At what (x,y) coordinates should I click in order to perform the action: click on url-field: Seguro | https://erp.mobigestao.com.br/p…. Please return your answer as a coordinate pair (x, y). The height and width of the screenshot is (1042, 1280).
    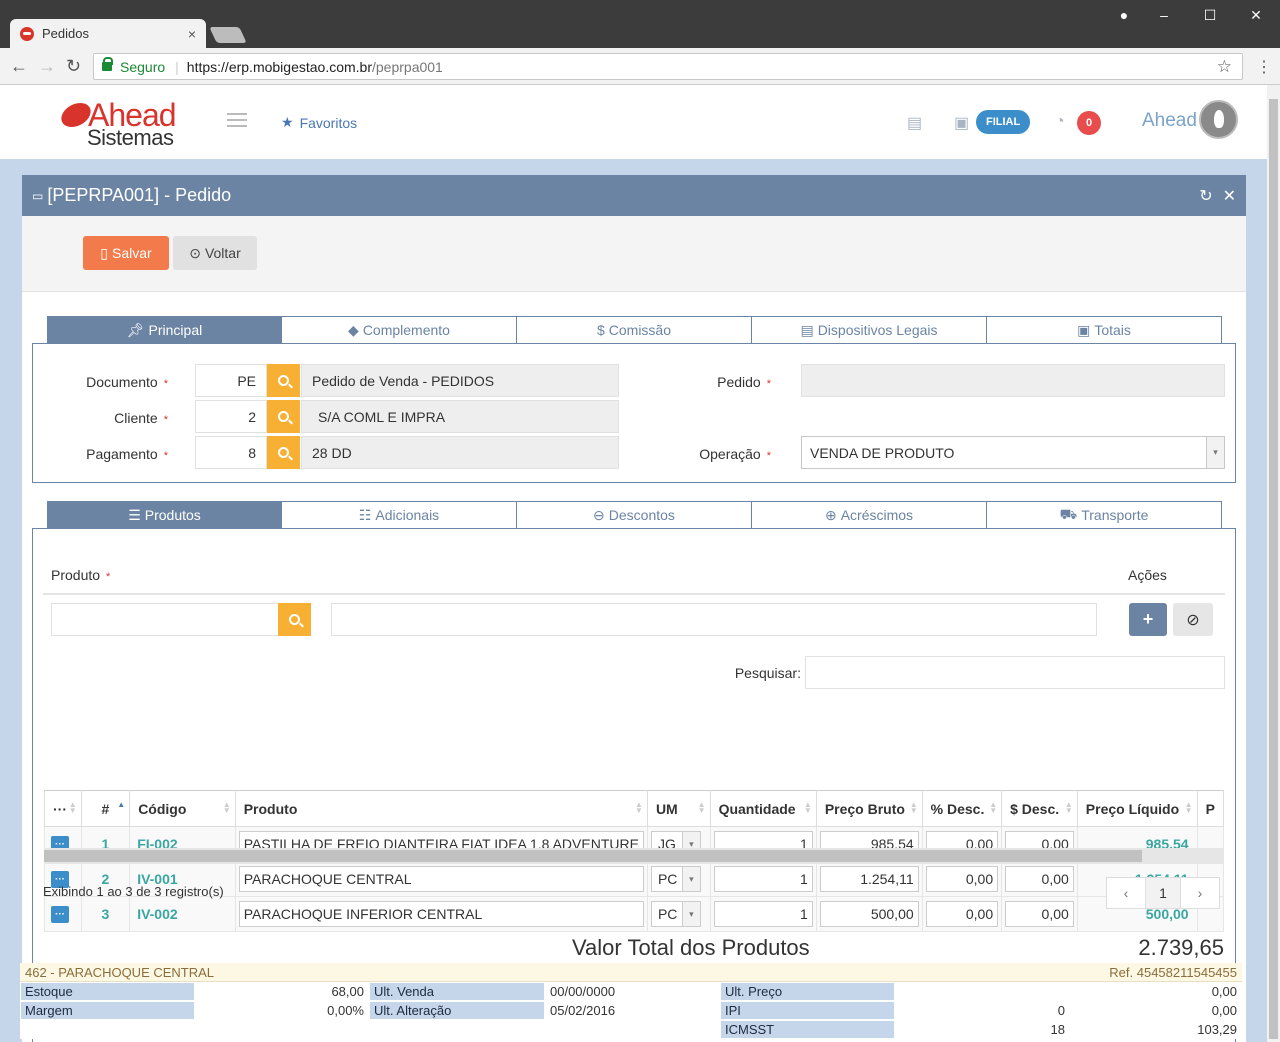
    Looking at the image, I should click on (668, 66).